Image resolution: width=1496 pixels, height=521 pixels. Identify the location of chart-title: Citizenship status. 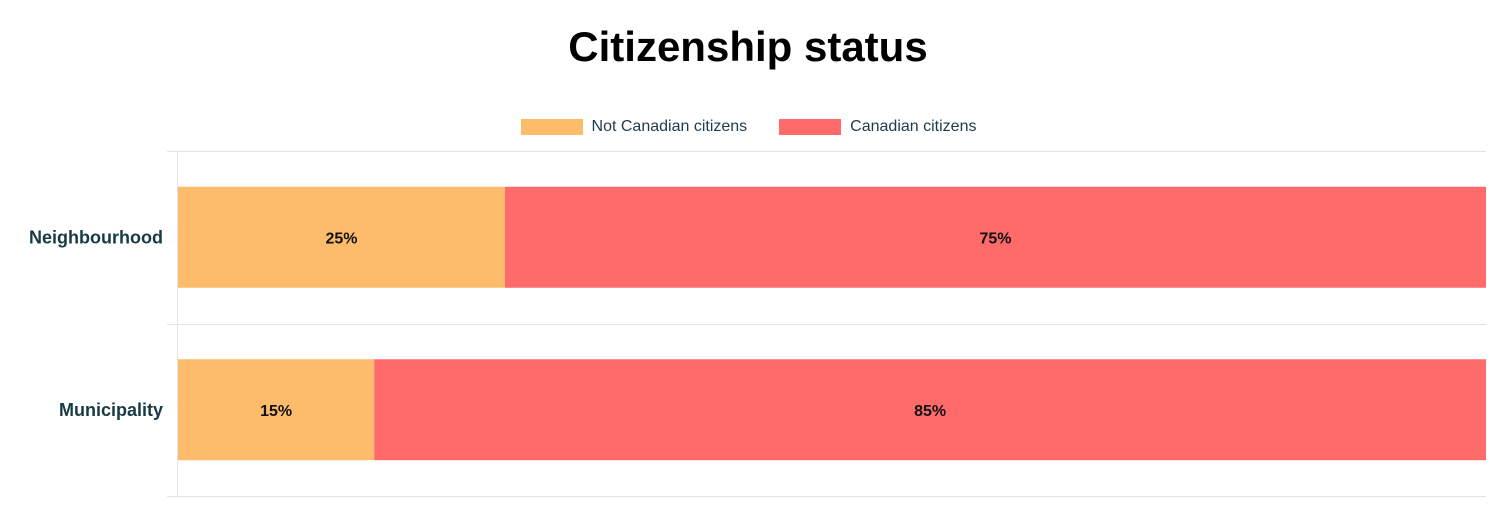
(748, 46).